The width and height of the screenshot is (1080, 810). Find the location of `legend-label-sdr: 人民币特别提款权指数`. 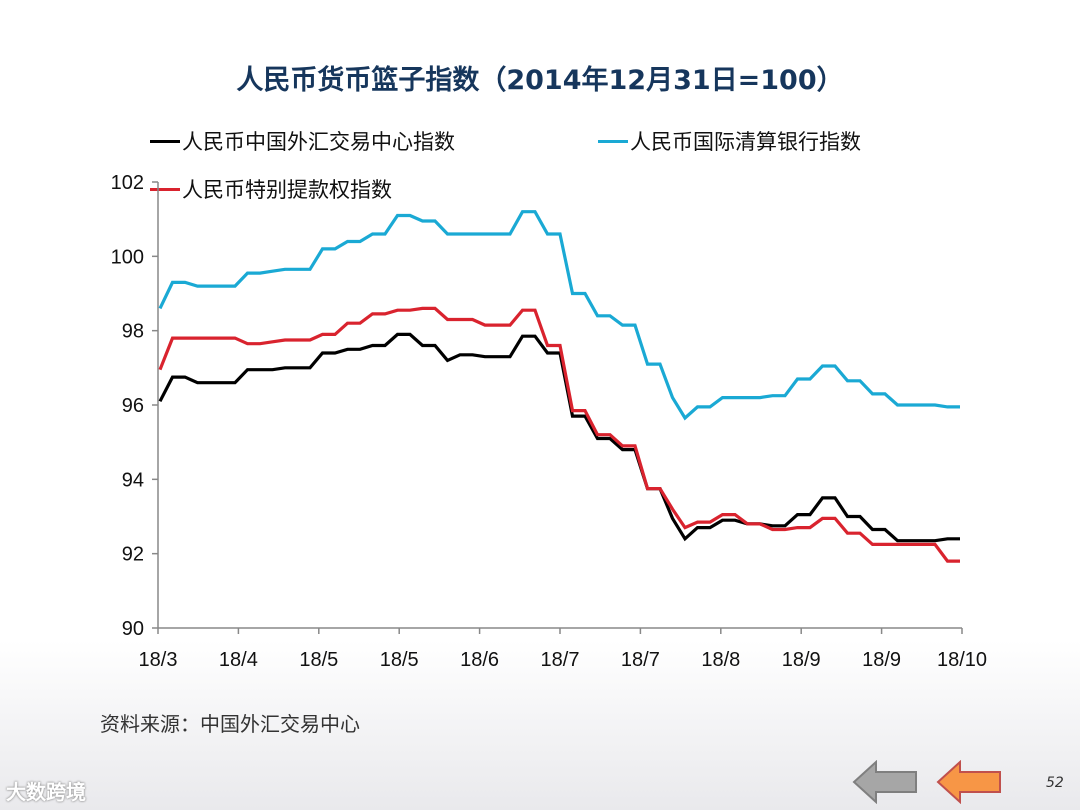

legend-label-sdr: 人民币特别提款权指数 is located at coordinates (287, 190).